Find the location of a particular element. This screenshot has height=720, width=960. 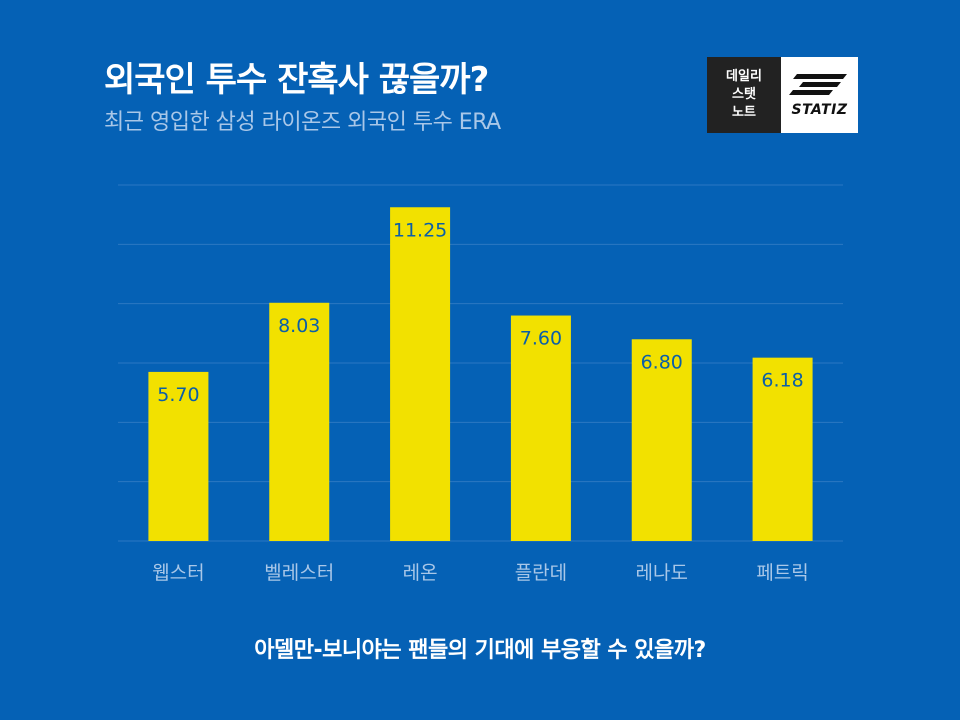

footer-caption: 아델만-보니야는 팬들의 기대에 부응할 수 있을까? is located at coordinates (480, 650).